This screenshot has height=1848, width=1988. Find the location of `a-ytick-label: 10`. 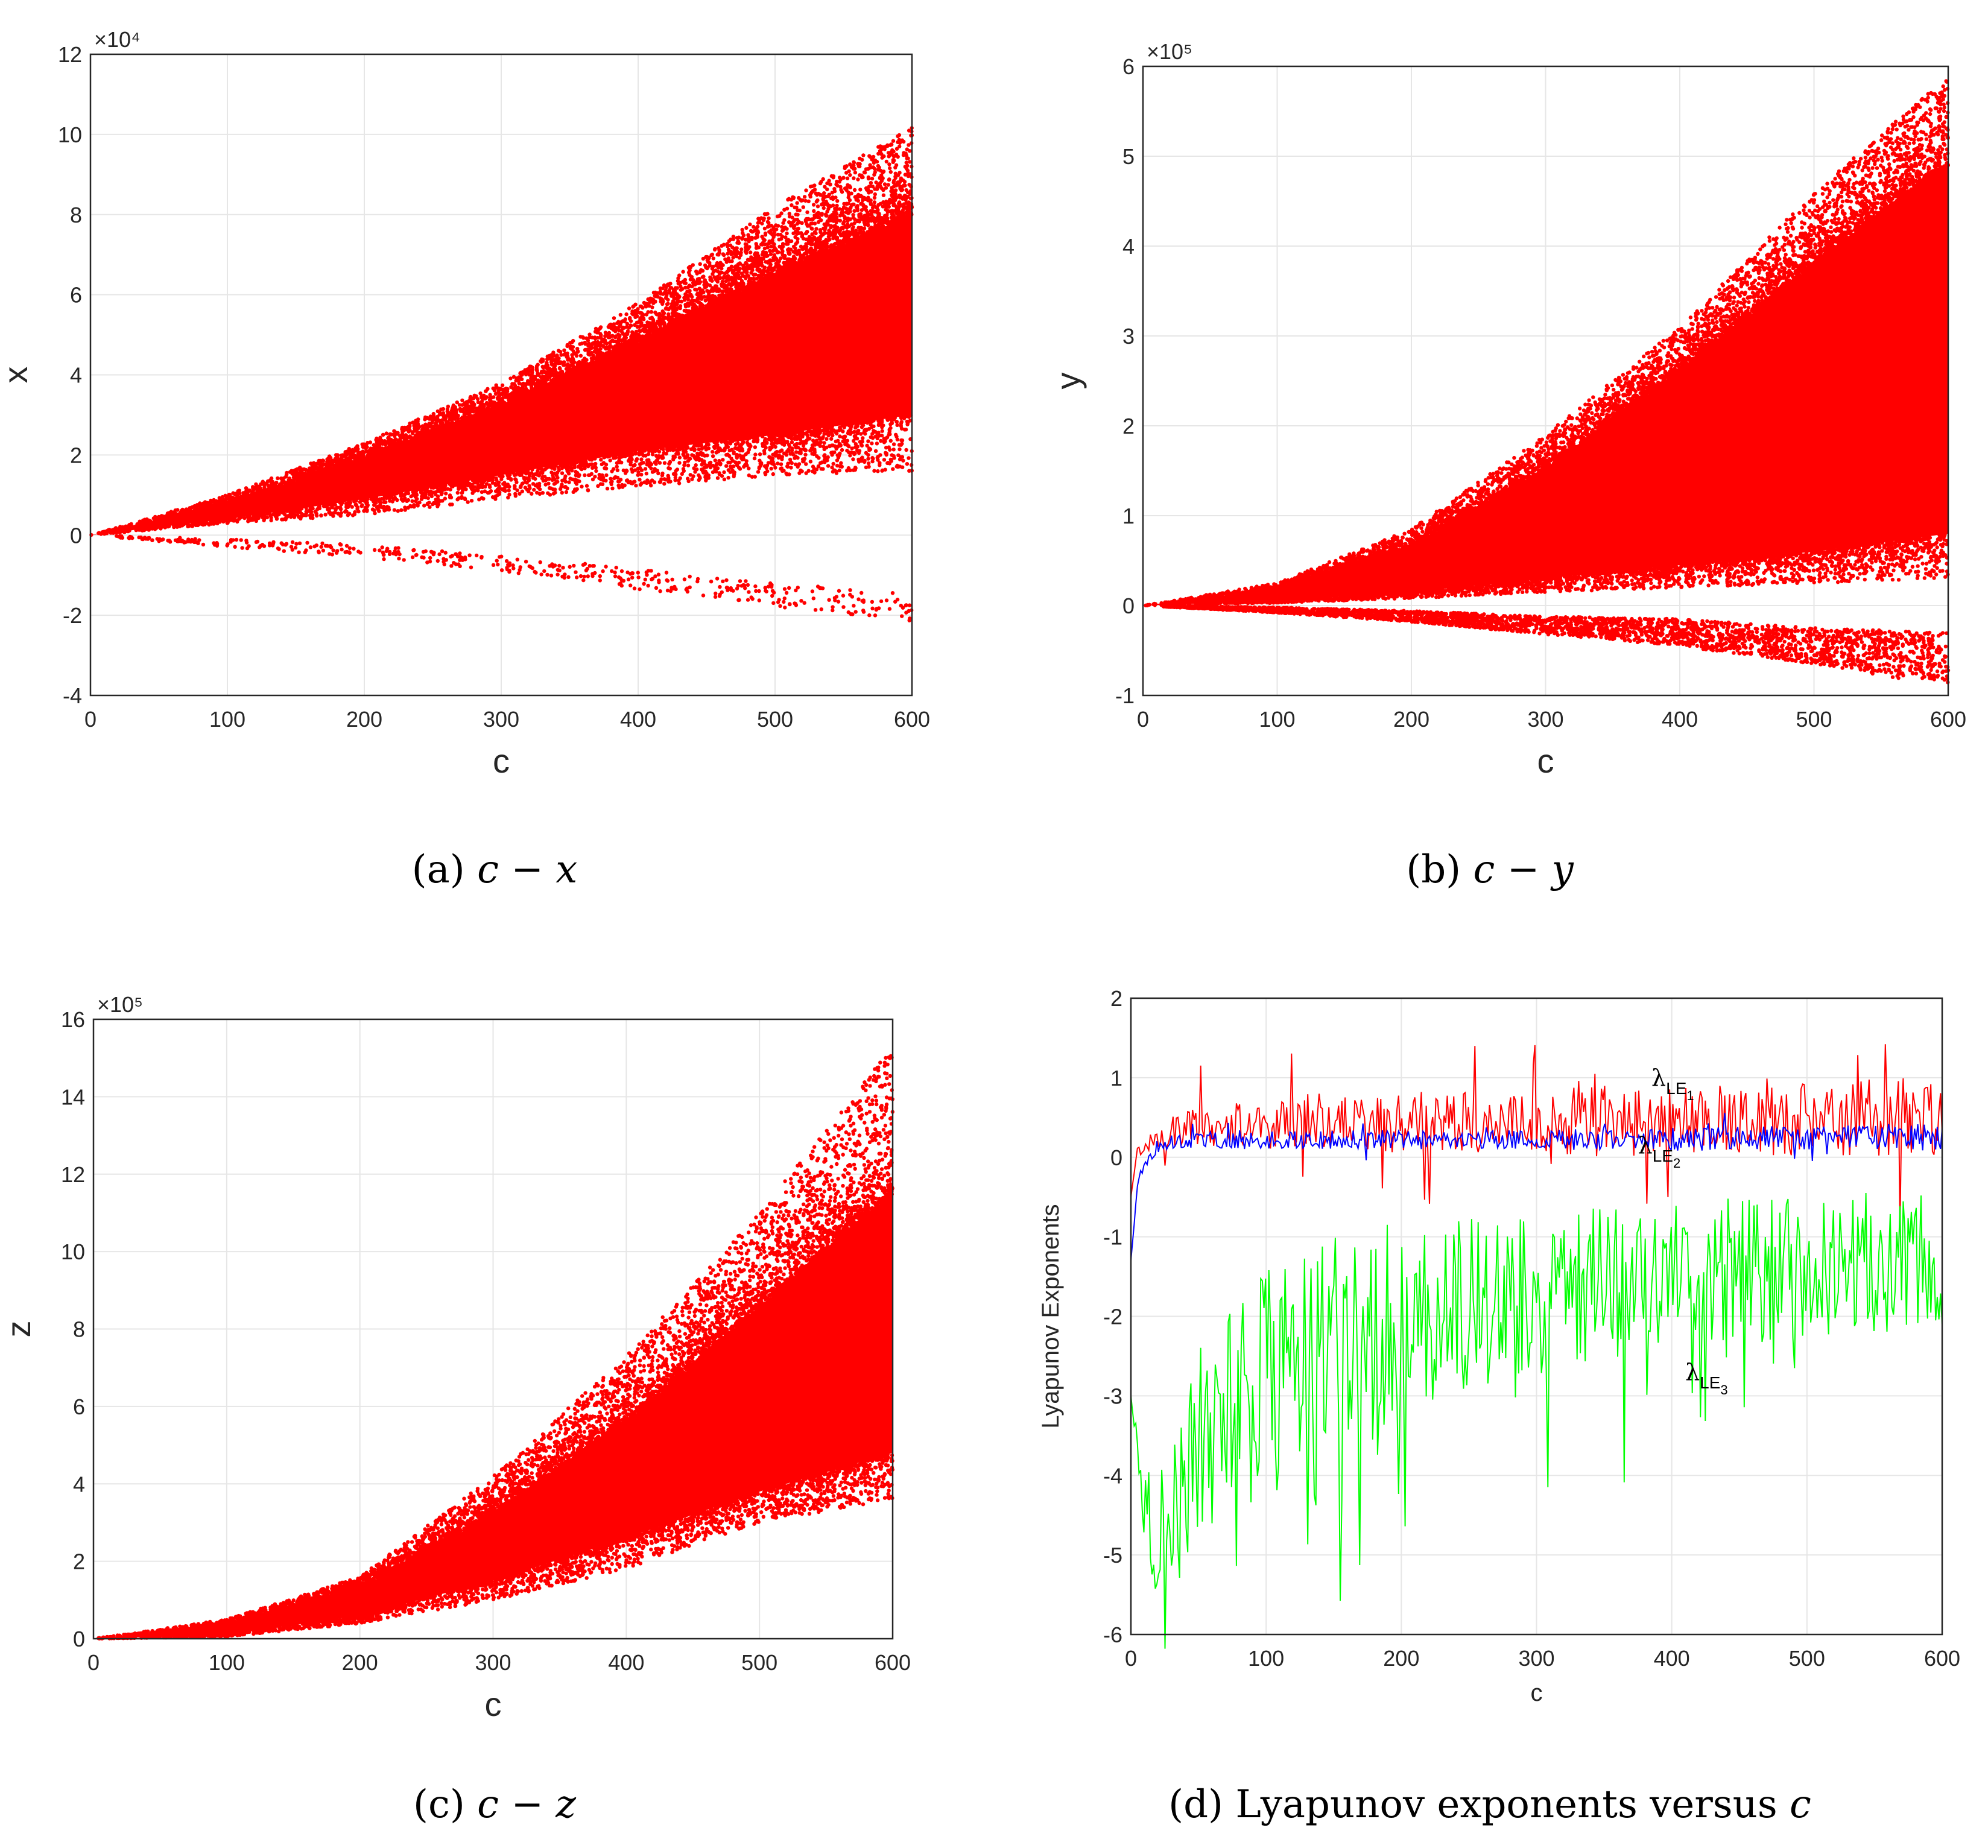

a-ytick-label: 10 is located at coordinates (70, 134).